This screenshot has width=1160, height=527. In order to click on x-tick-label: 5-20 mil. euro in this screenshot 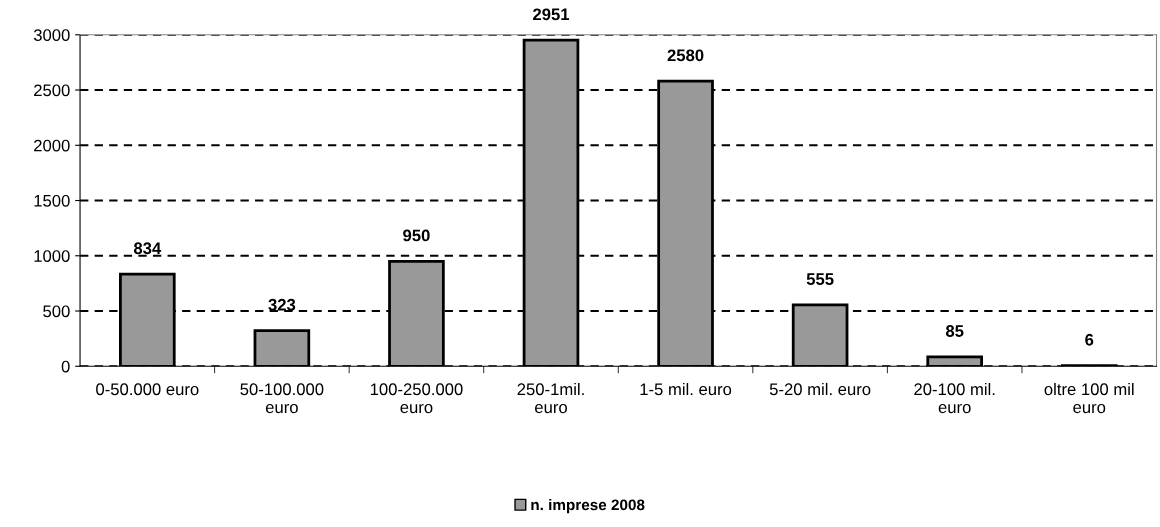, I will do `click(820, 389)`.